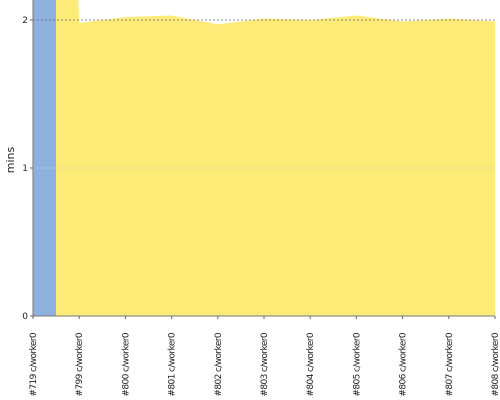  Describe the element at coordinates (450, 364) in the screenshot. I see `x-tick-label: #807 c/worker0` at that location.